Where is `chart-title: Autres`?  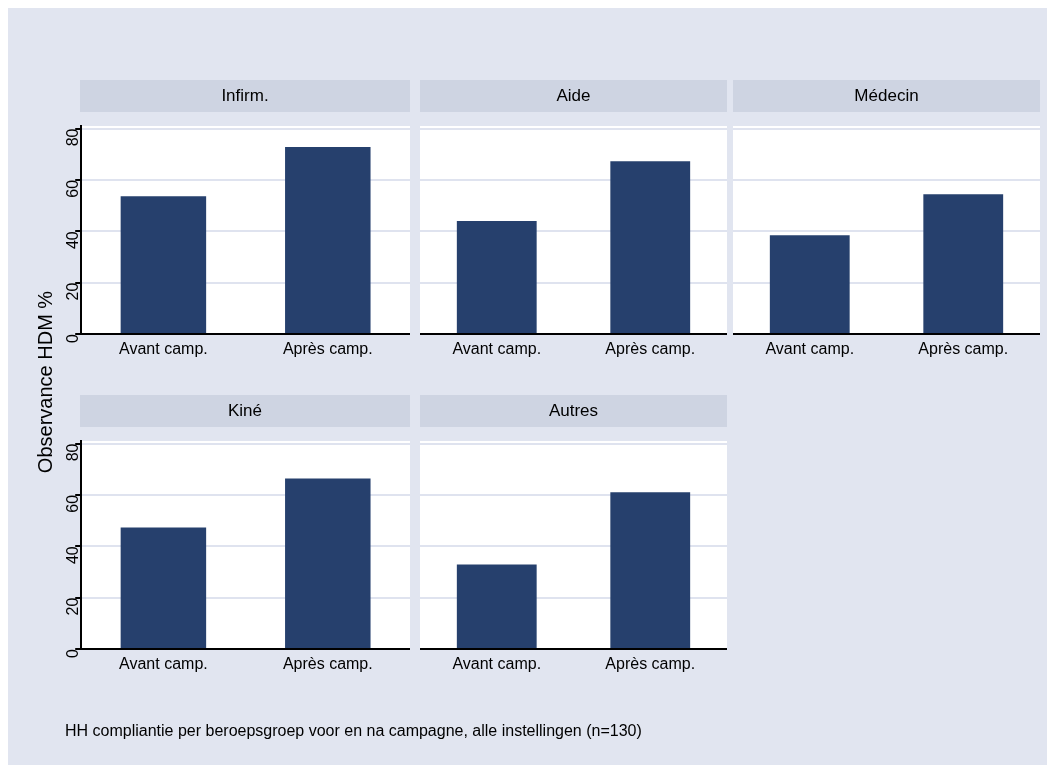
chart-title: Autres is located at coordinates (573, 411).